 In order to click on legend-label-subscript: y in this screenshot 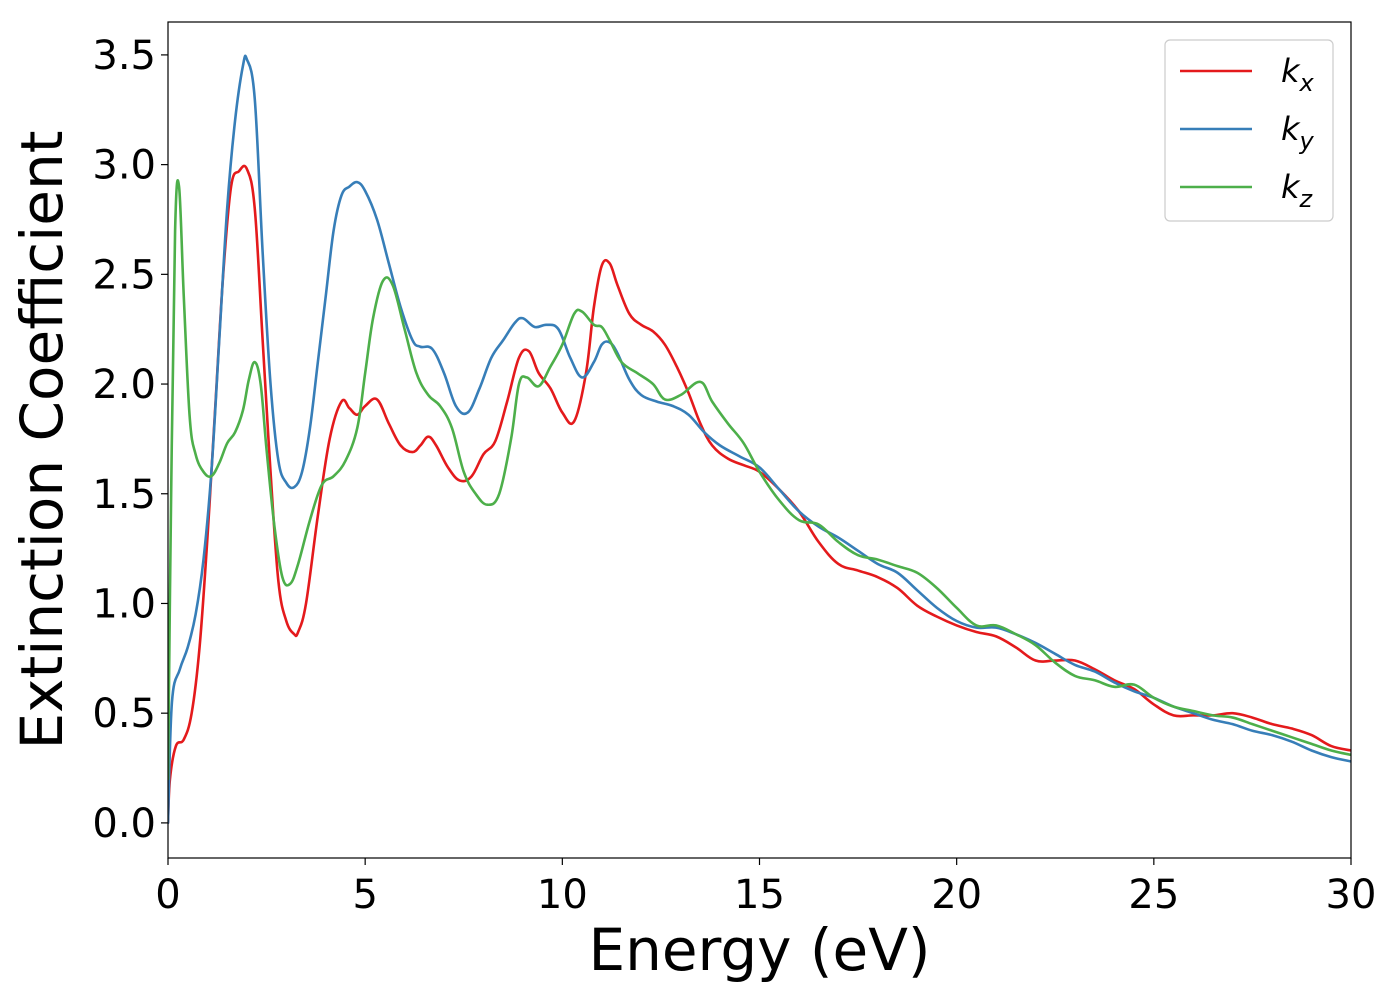, I will do `click(1307, 141)`.